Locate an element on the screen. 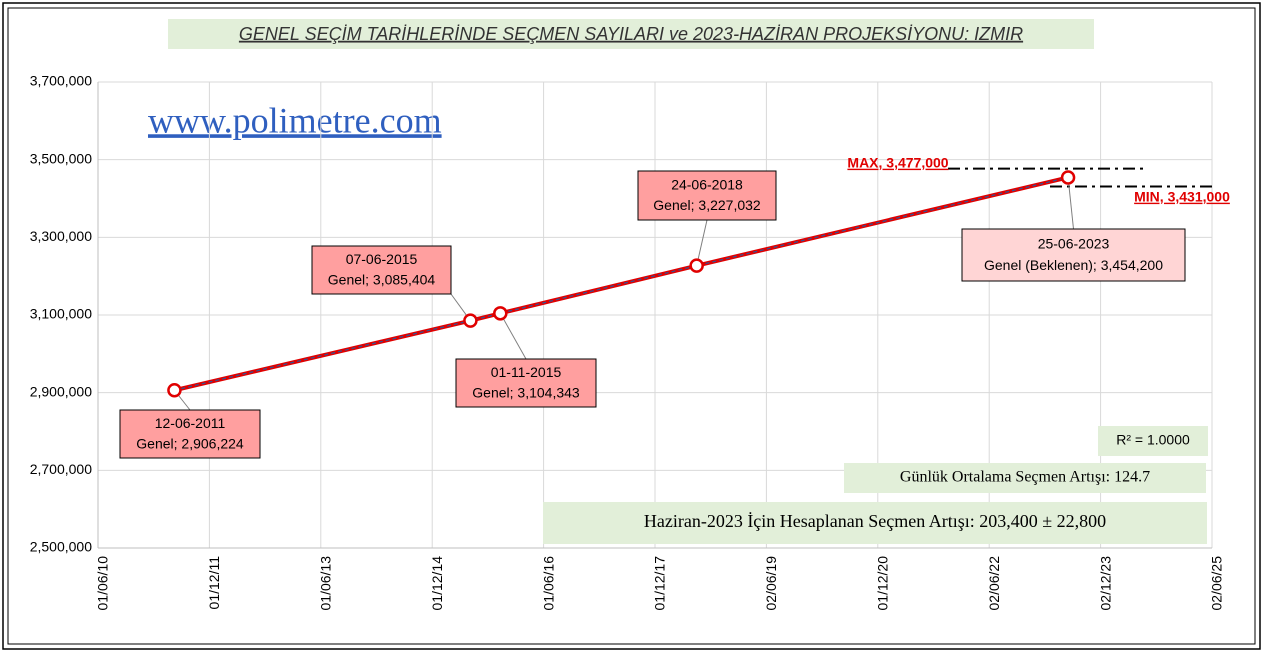  x-tick-label: 02/06/25 is located at coordinates (1217, 583).